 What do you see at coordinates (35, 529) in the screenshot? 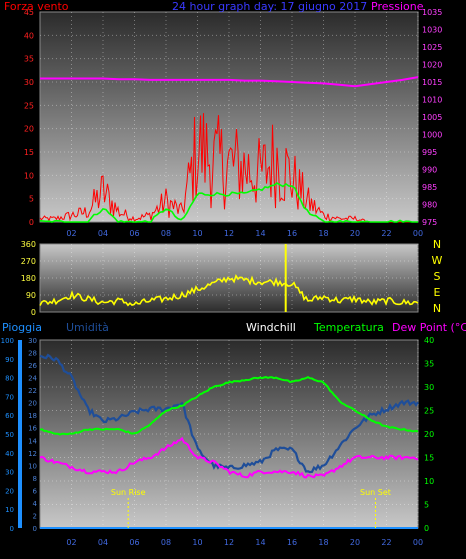
I see `humidity-y-tick-label: 0` at bounding box center [35, 529].